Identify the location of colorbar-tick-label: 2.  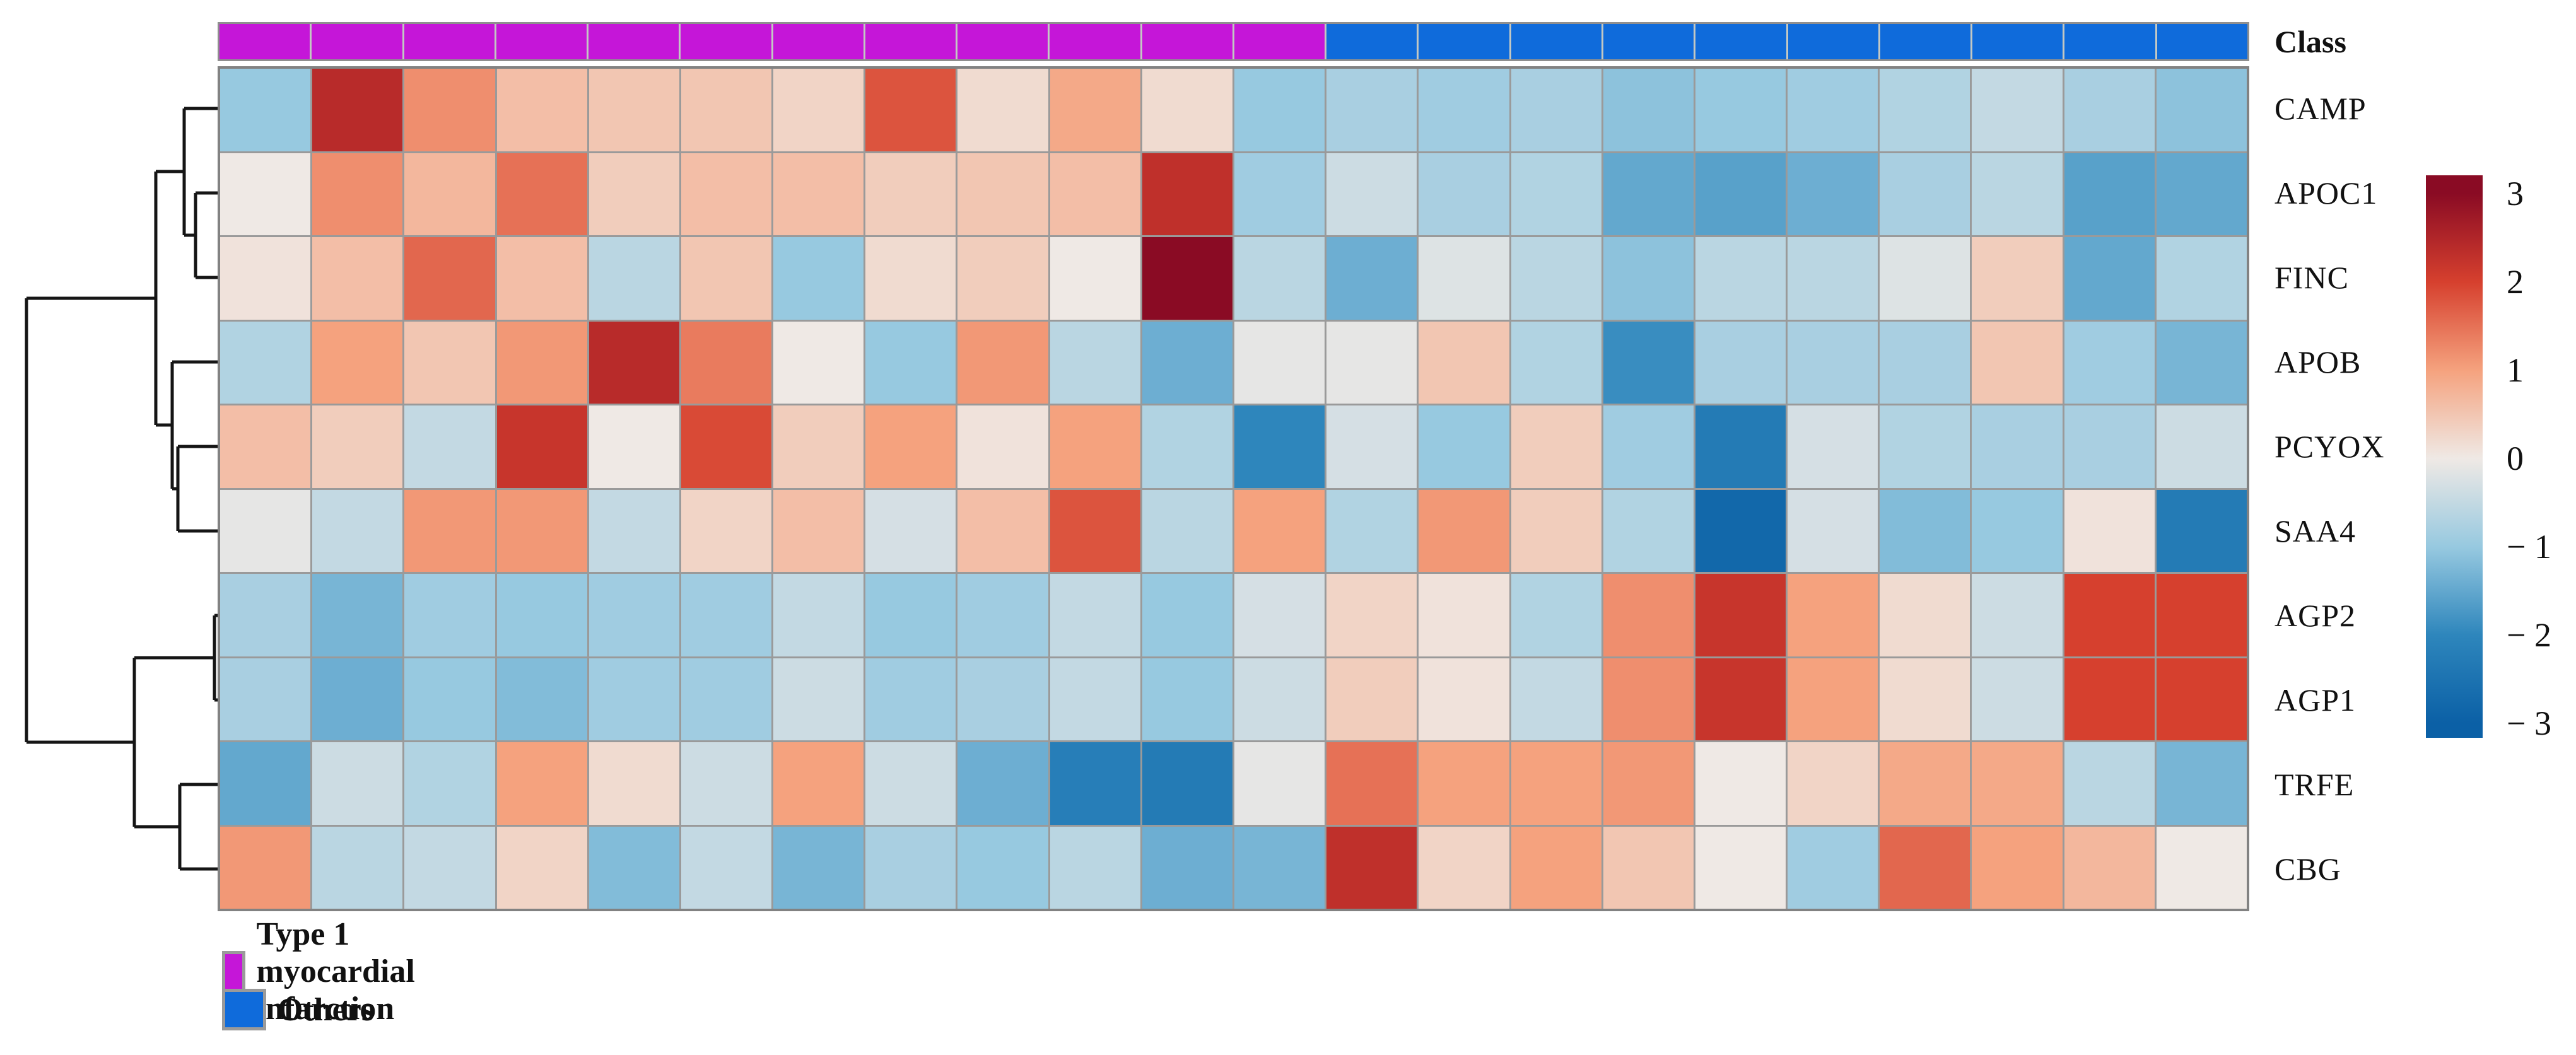
(2515, 282).